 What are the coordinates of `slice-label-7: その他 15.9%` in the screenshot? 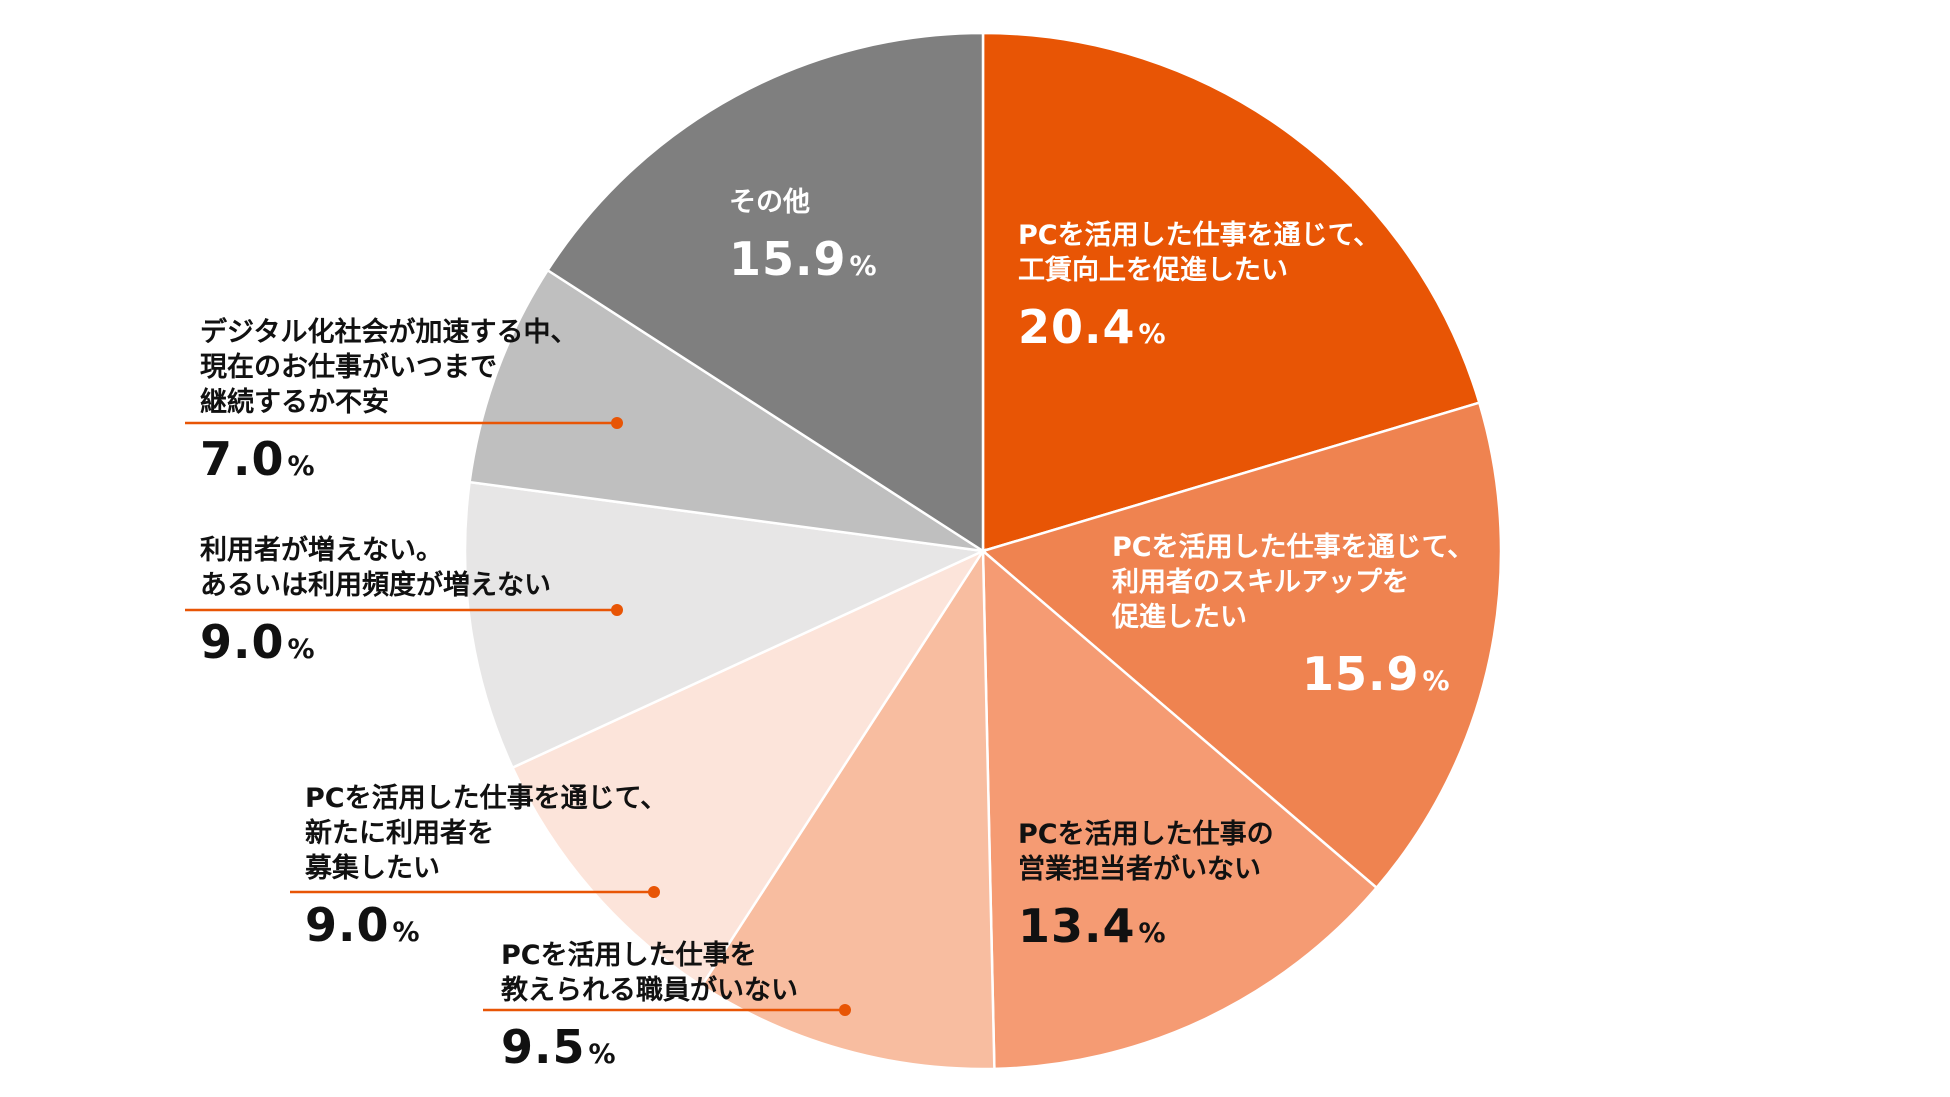 It's located at (803, 235).